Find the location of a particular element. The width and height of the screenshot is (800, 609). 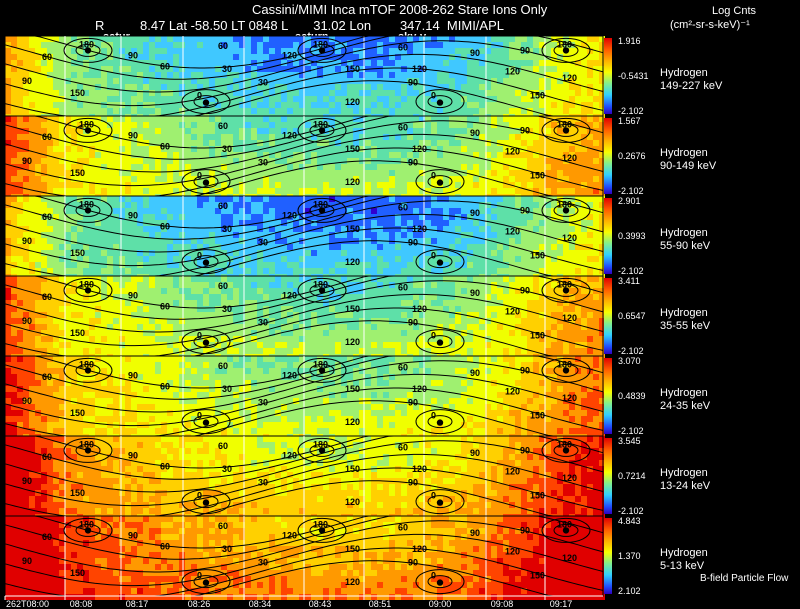

energy-range-label: 5-13 keV is located at coordinates (682, 566).